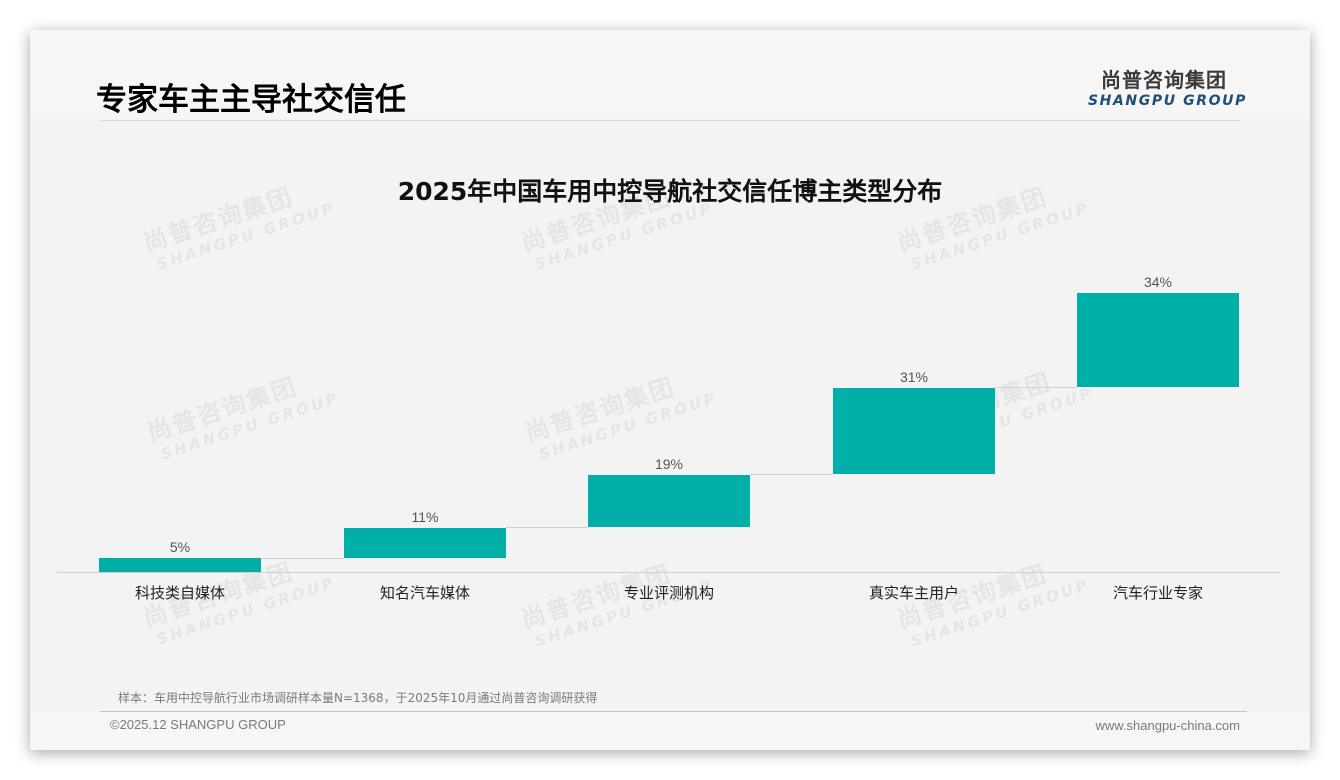  I want to click on category-label: 专业评测机构, so click(668, 593).